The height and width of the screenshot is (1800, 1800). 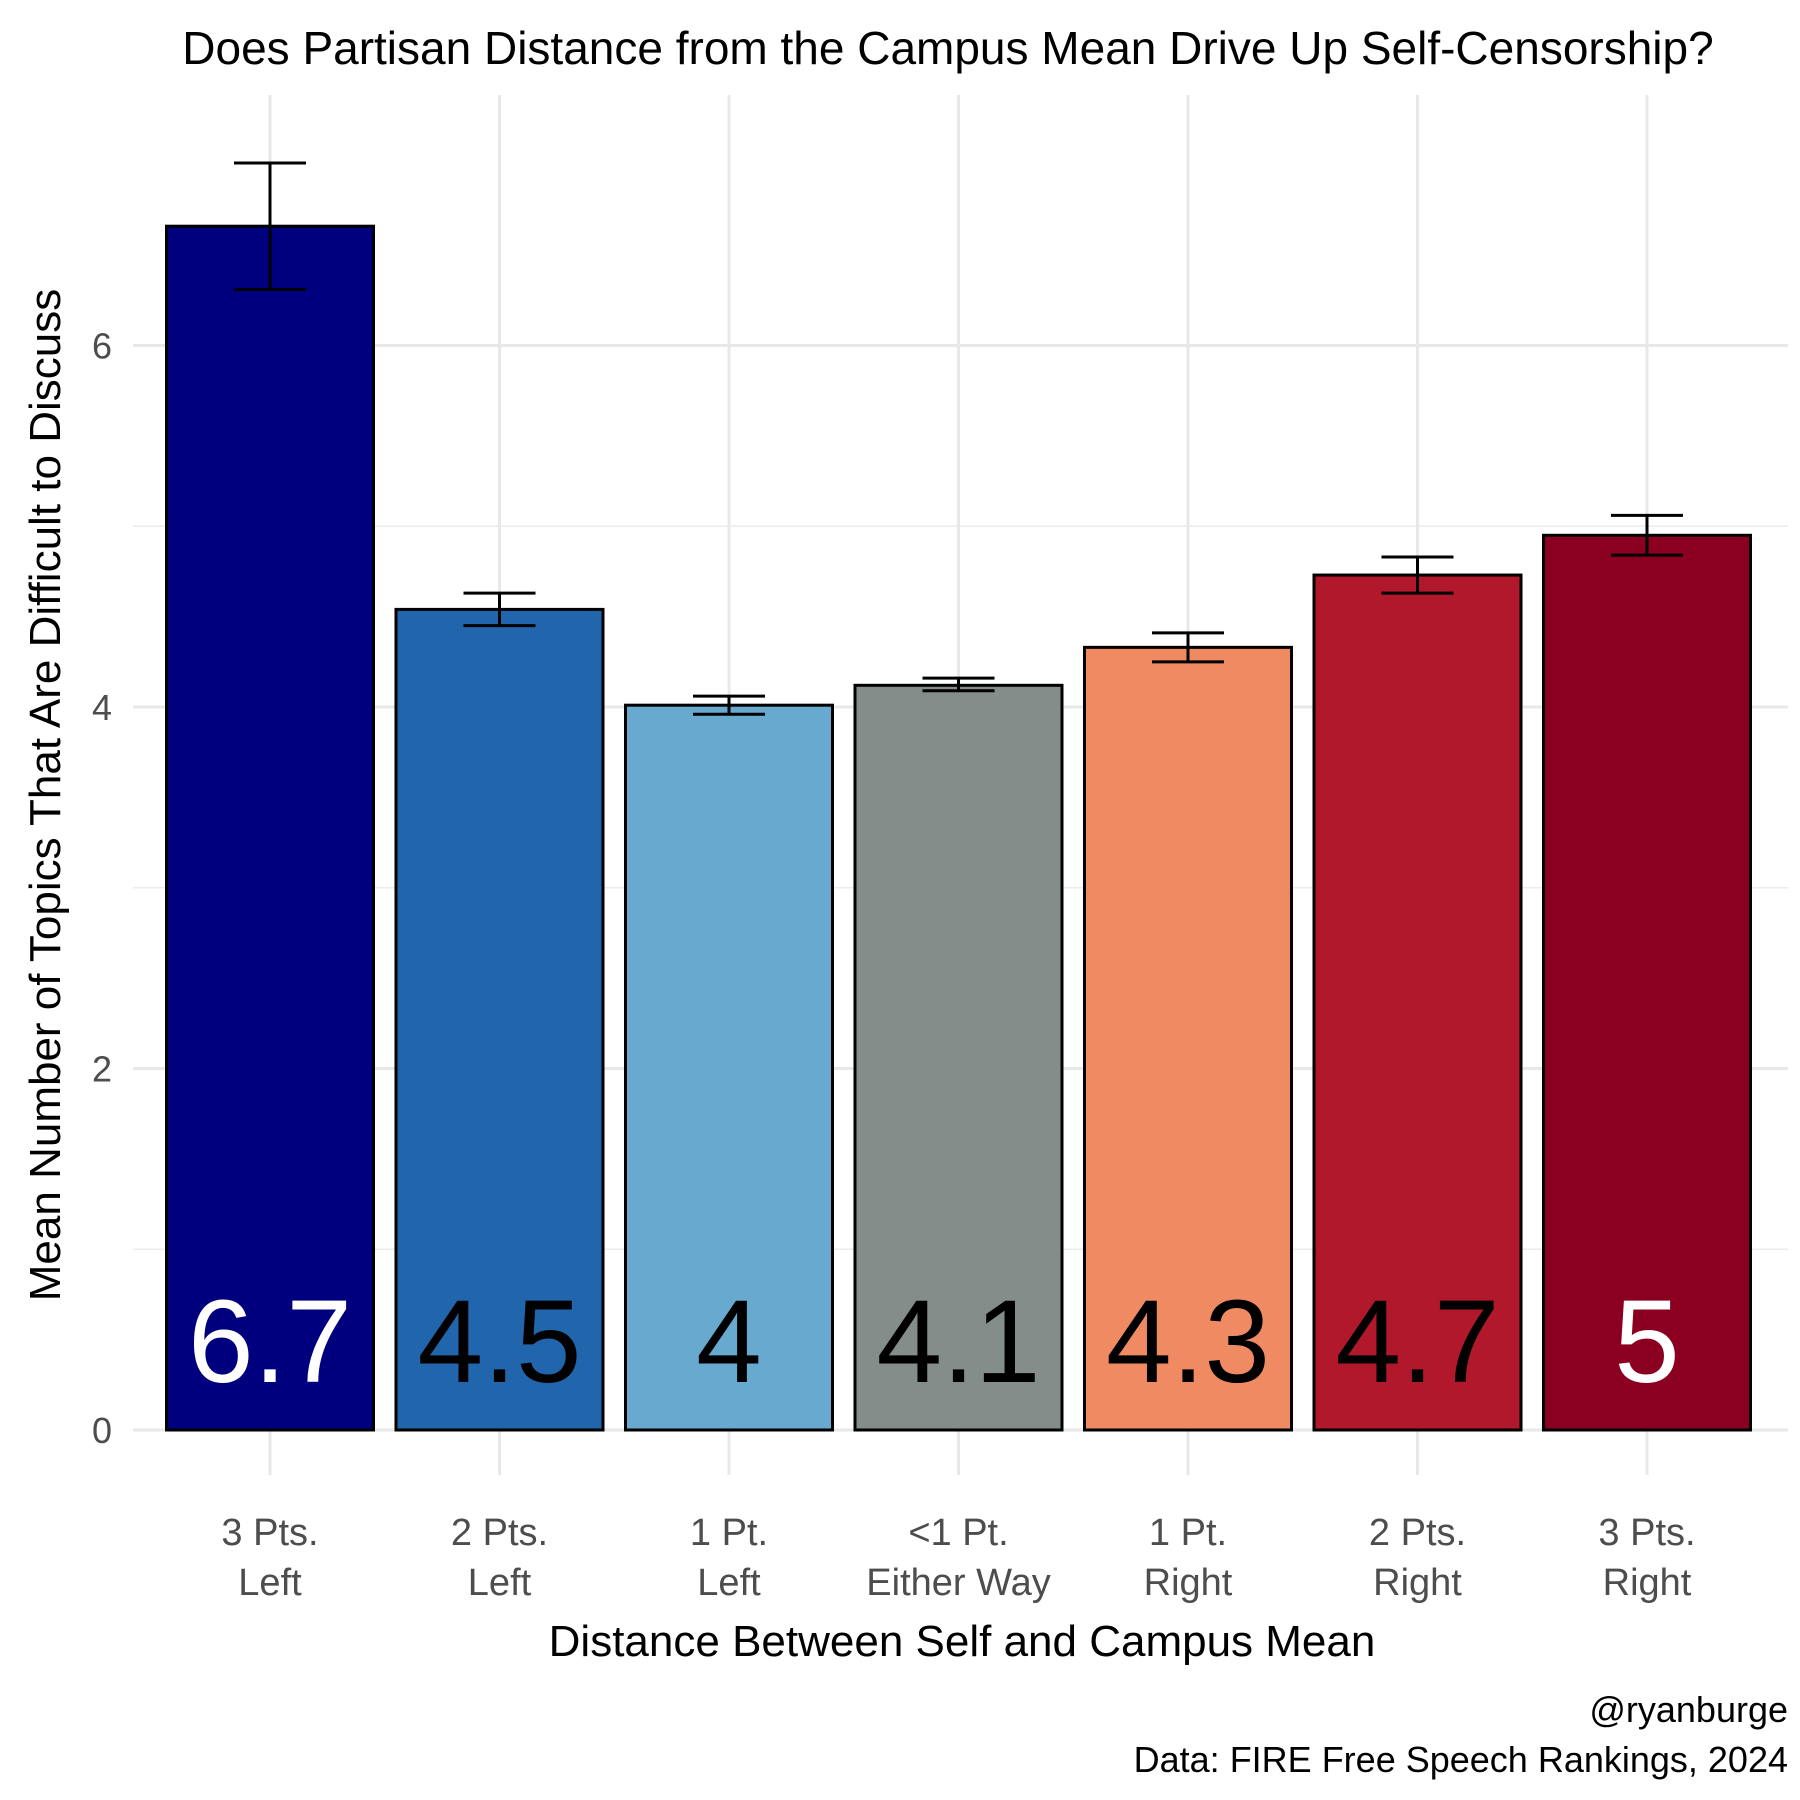 What do you see at coordinates (499, 1342) in the screenshot?
I see `bar-value-label: 4.5` at bounding box center [499, 1342].